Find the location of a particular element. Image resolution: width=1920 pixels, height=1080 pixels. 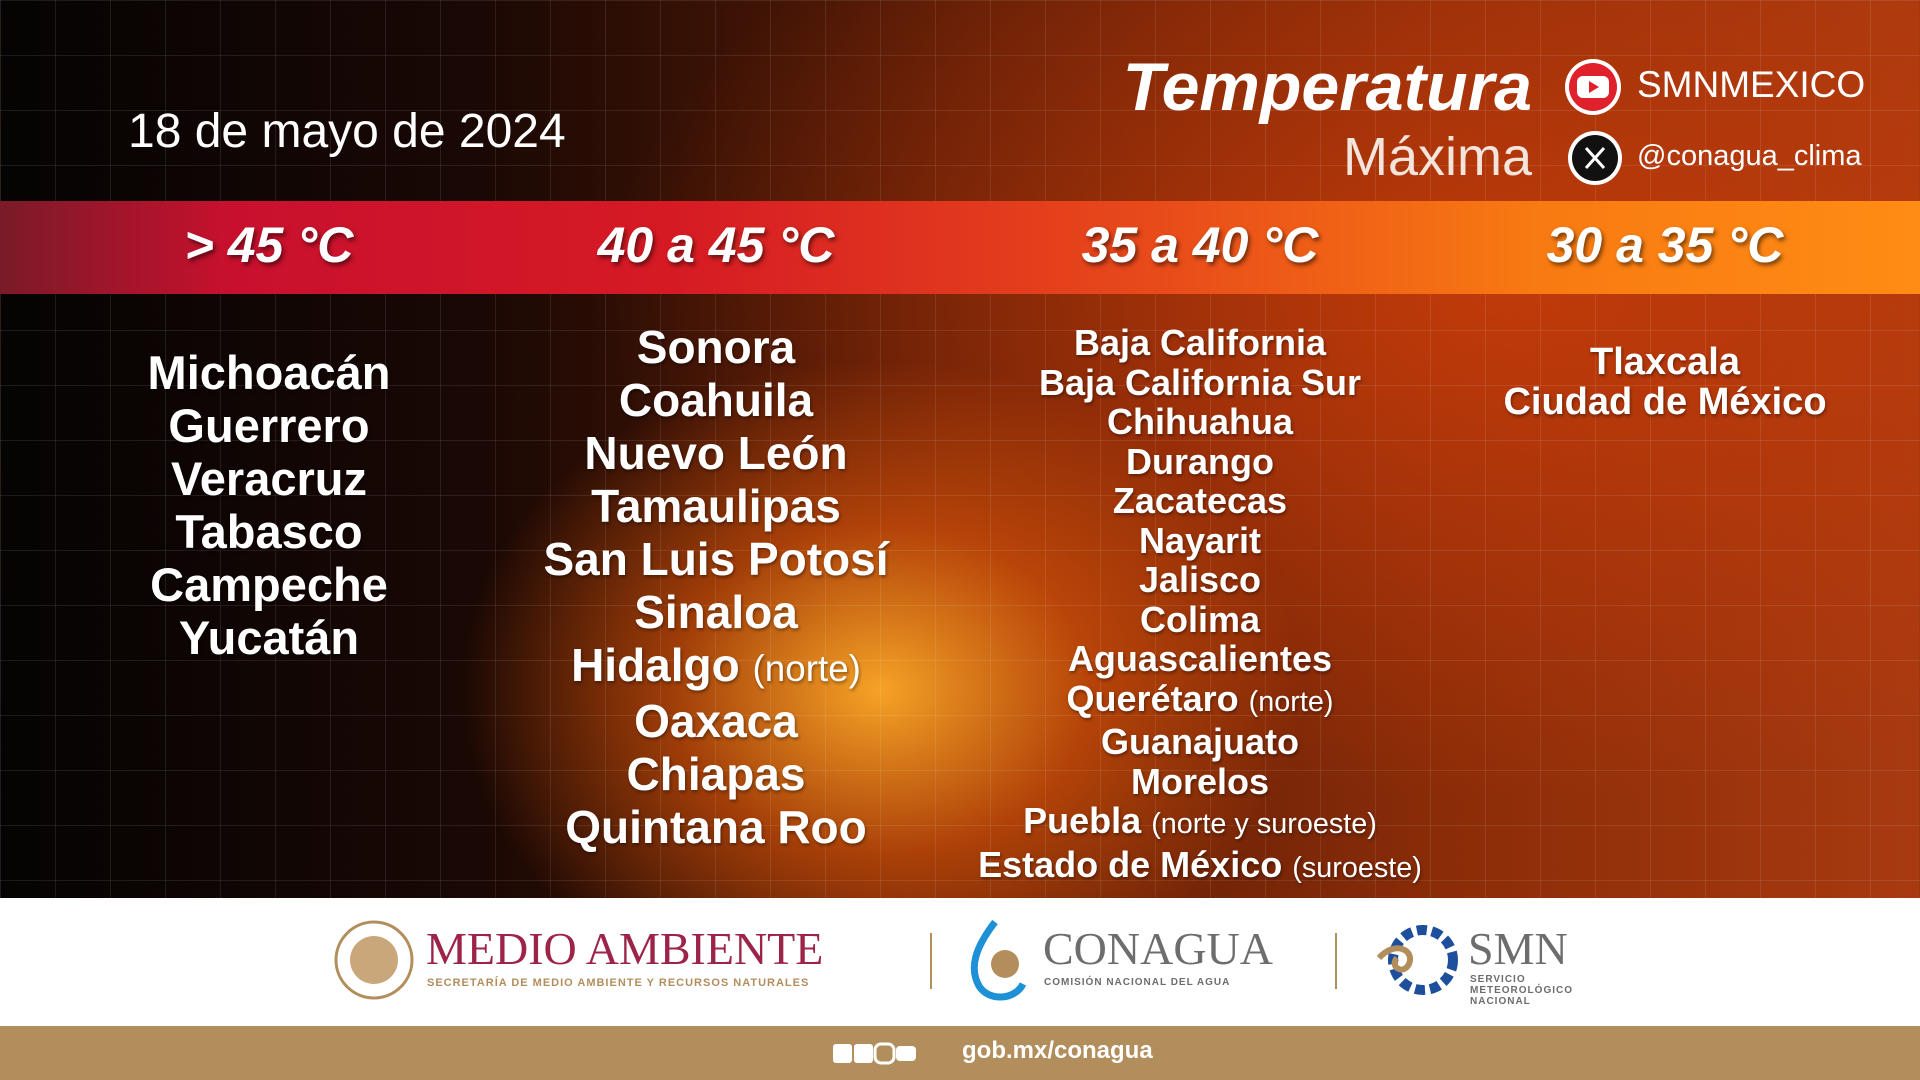

state-row: Sonora is located at coordinates (716, 347).